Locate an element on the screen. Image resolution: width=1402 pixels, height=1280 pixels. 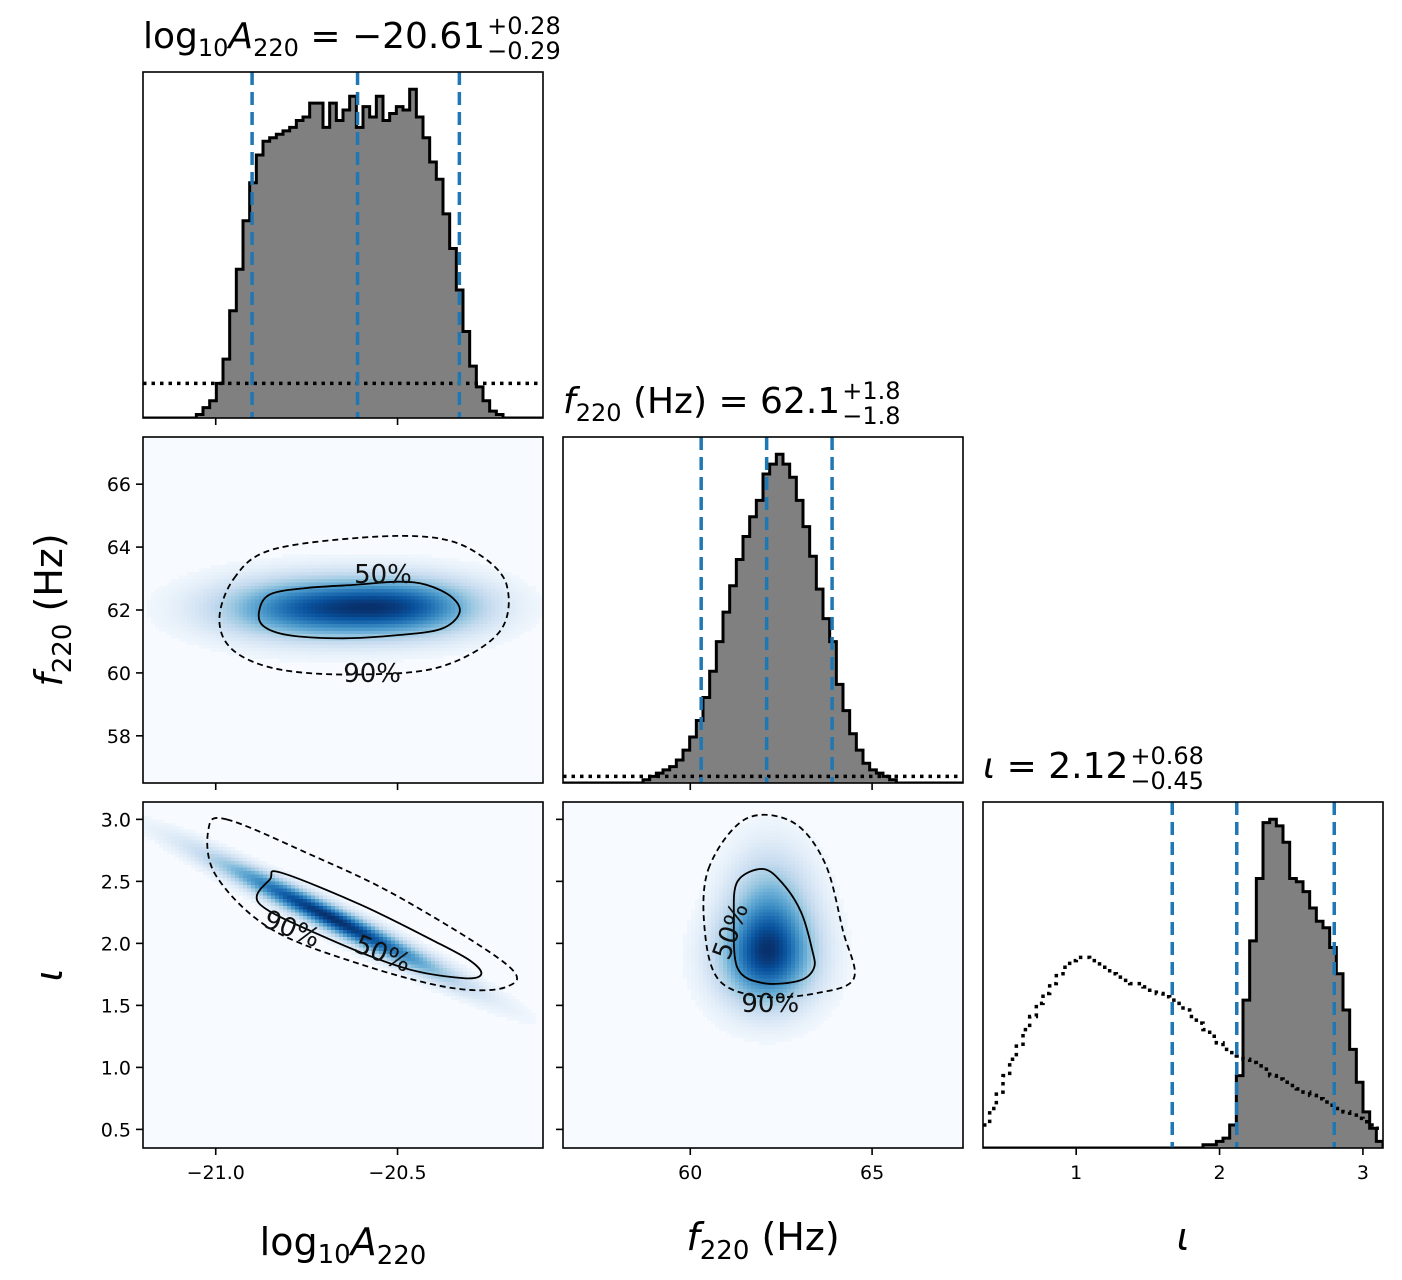
density-panel-logA-iota: 90%50%−21.0 −20.50.51.01.52.02.53.0 is located at coordinates (322, 992).